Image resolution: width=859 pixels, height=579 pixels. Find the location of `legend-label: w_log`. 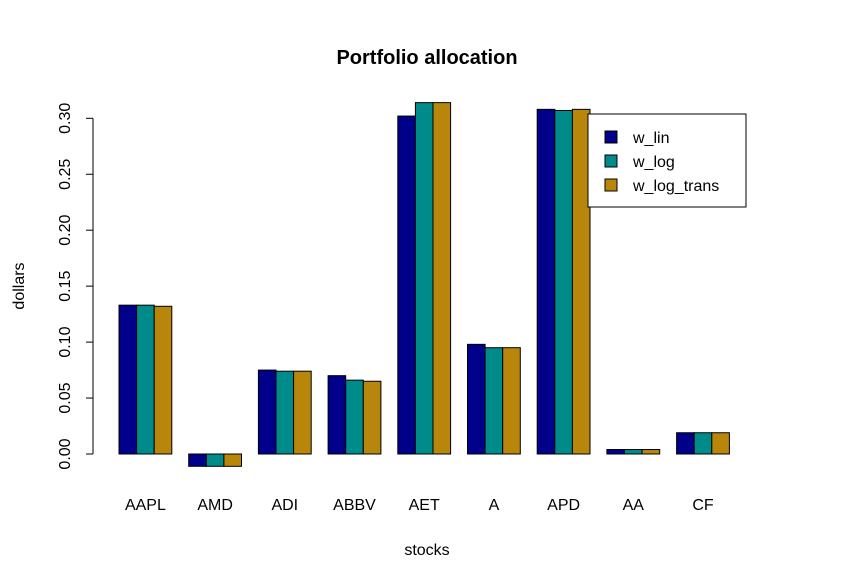

legend-label: w_log is located at coordinates (653, 162).